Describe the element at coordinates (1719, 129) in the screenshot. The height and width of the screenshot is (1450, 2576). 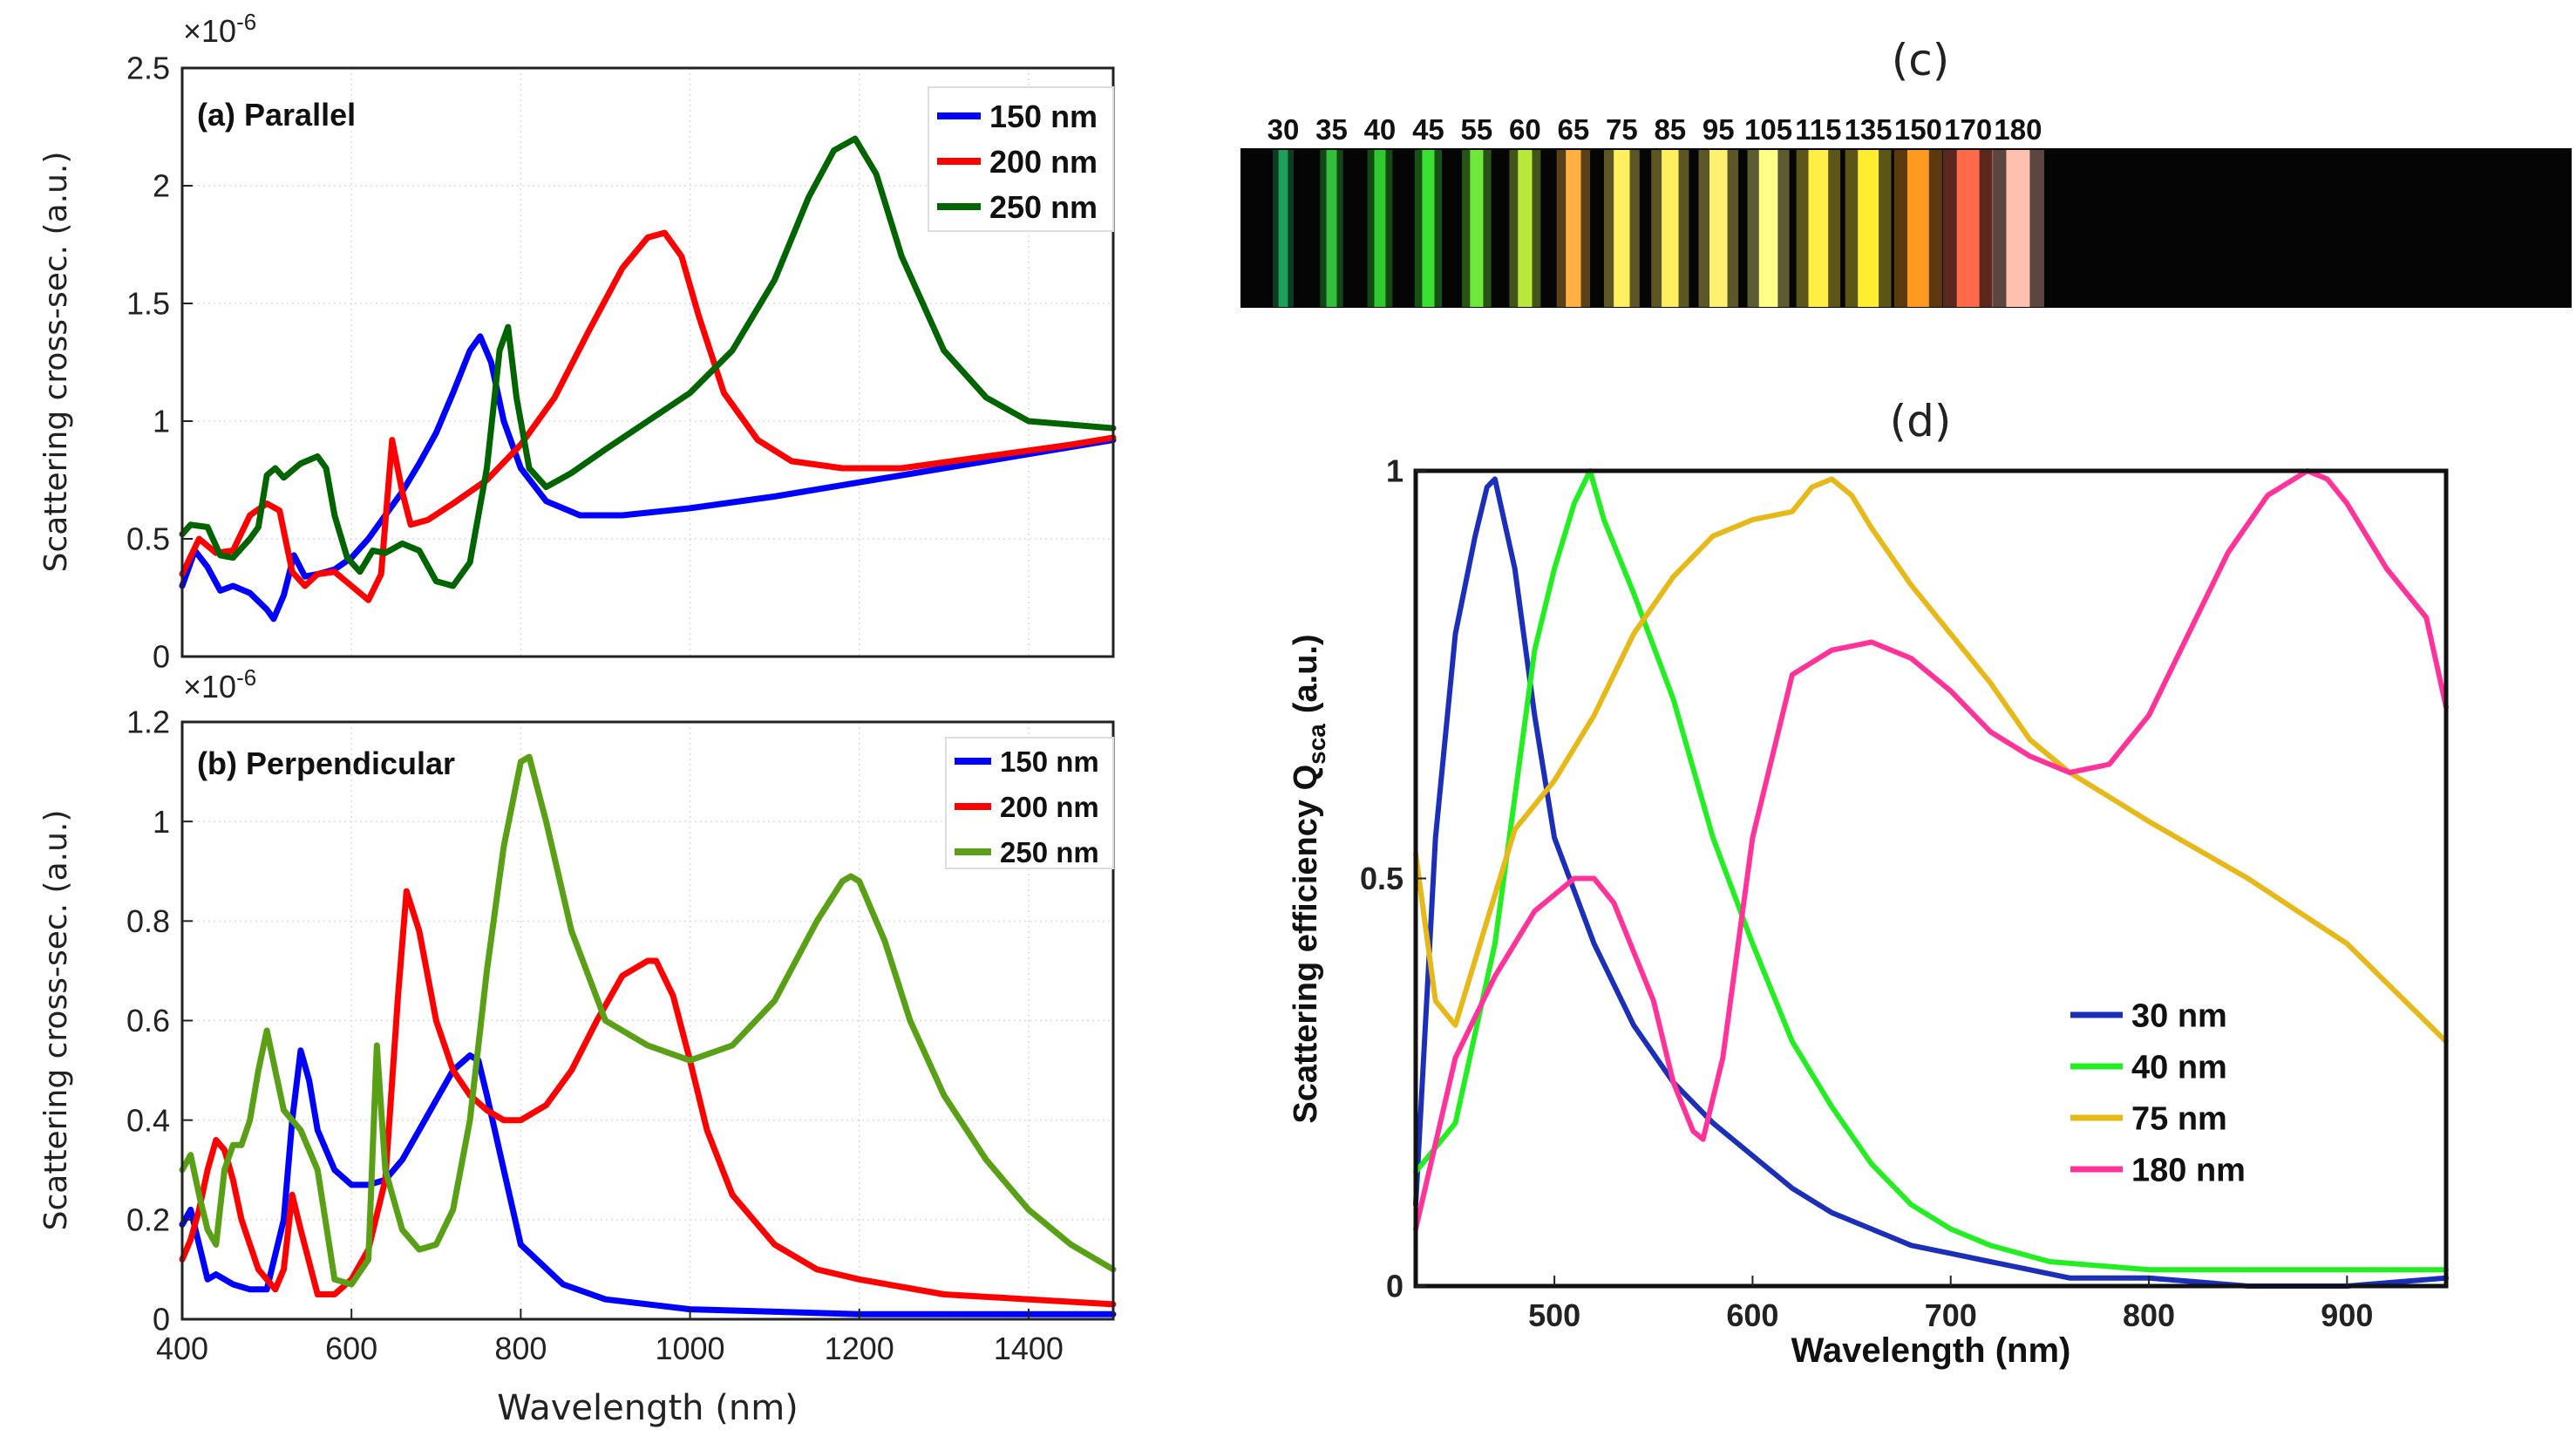
I see `size-label-95: 95` at that location.